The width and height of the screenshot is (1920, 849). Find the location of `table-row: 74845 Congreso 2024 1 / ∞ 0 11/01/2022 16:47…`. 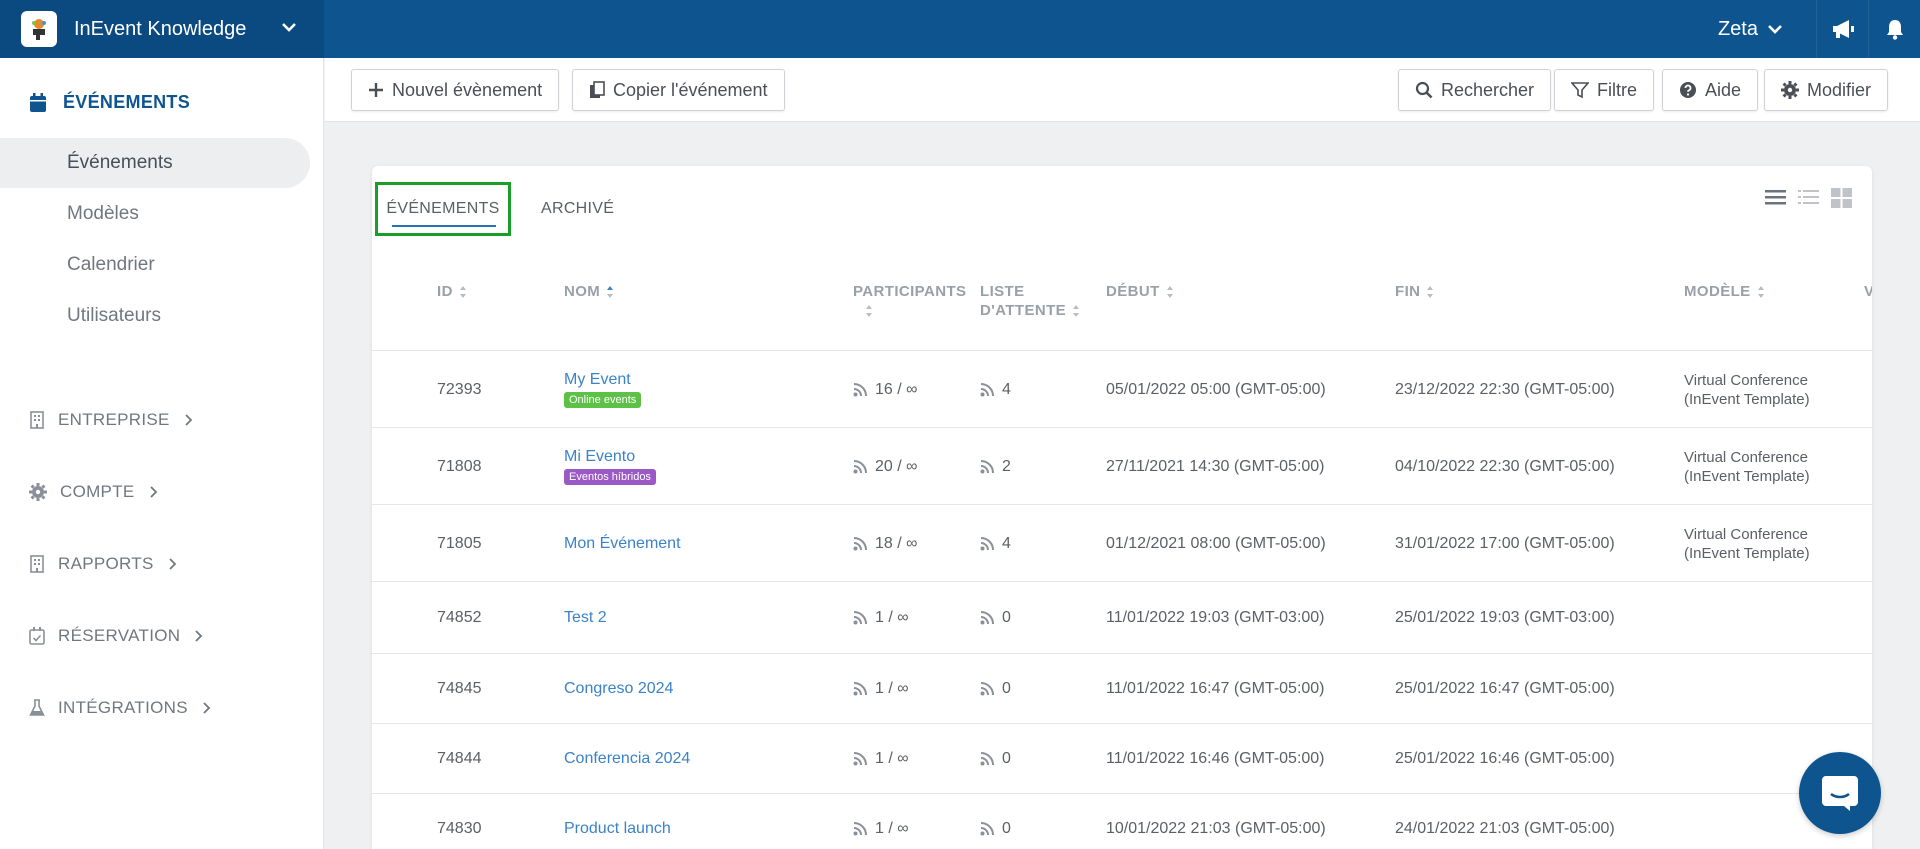

table-row: 74845 Congreso 2024 1 / ∞ 0 11/01/2022 16:47… is located at coordinates (1122, 689).